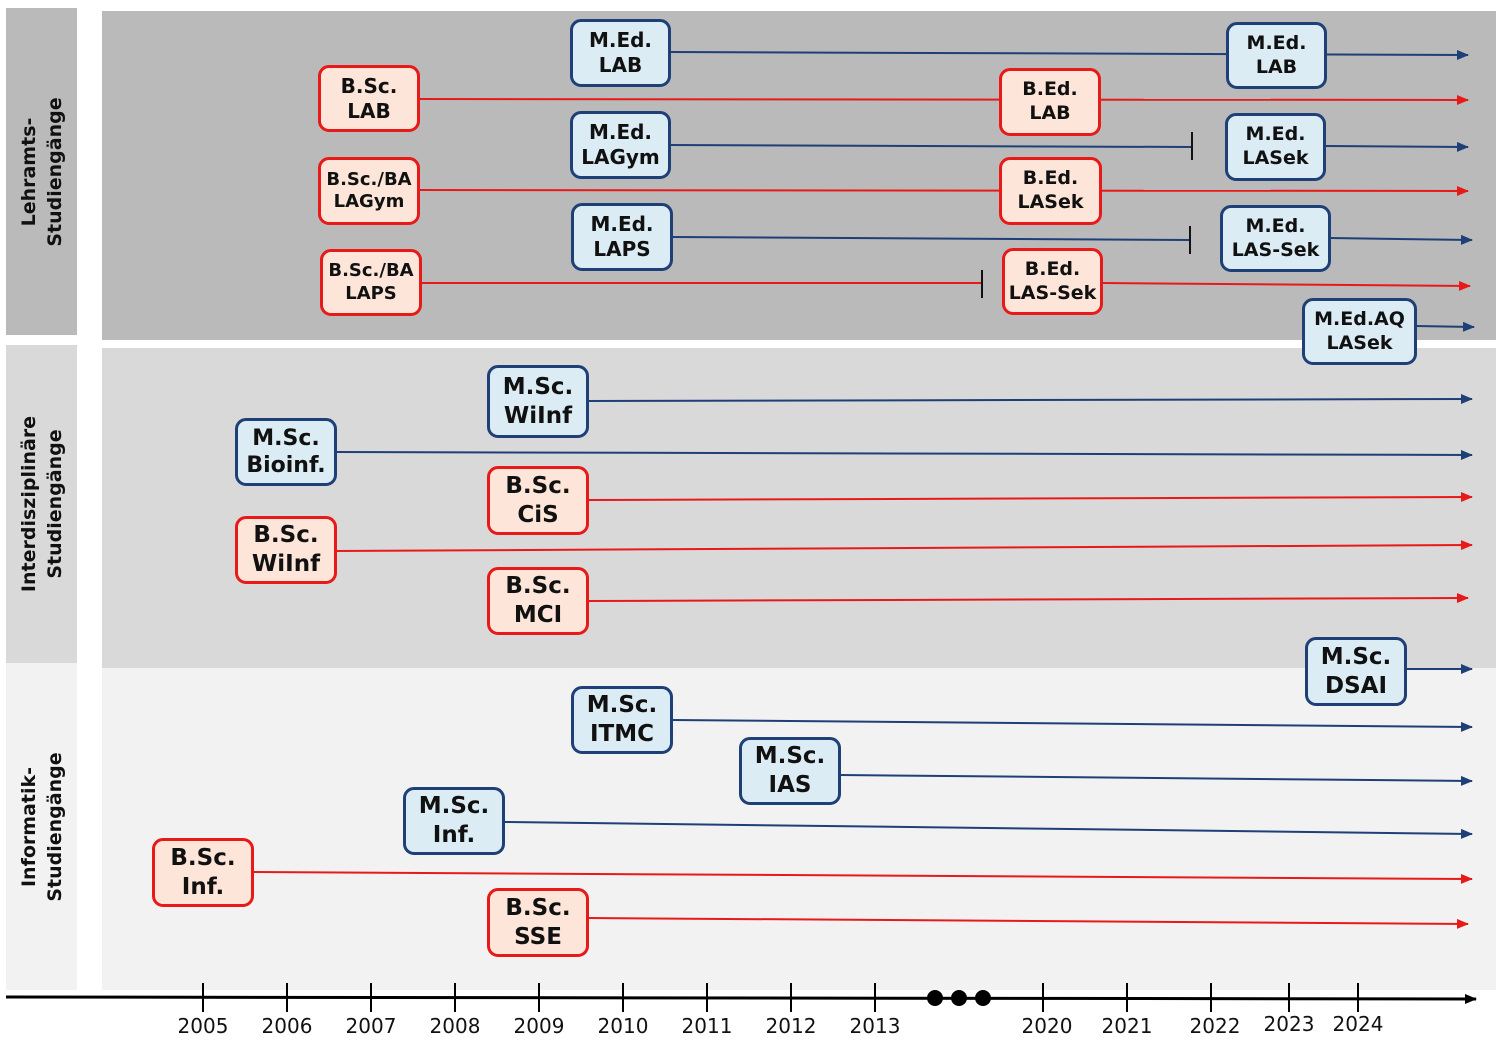 The width and height of the screenshot is (1503, 1057). I want to click on sidebar-interdisciplinary: Interdisziplinäre Studiengänge, so click(41, 504).